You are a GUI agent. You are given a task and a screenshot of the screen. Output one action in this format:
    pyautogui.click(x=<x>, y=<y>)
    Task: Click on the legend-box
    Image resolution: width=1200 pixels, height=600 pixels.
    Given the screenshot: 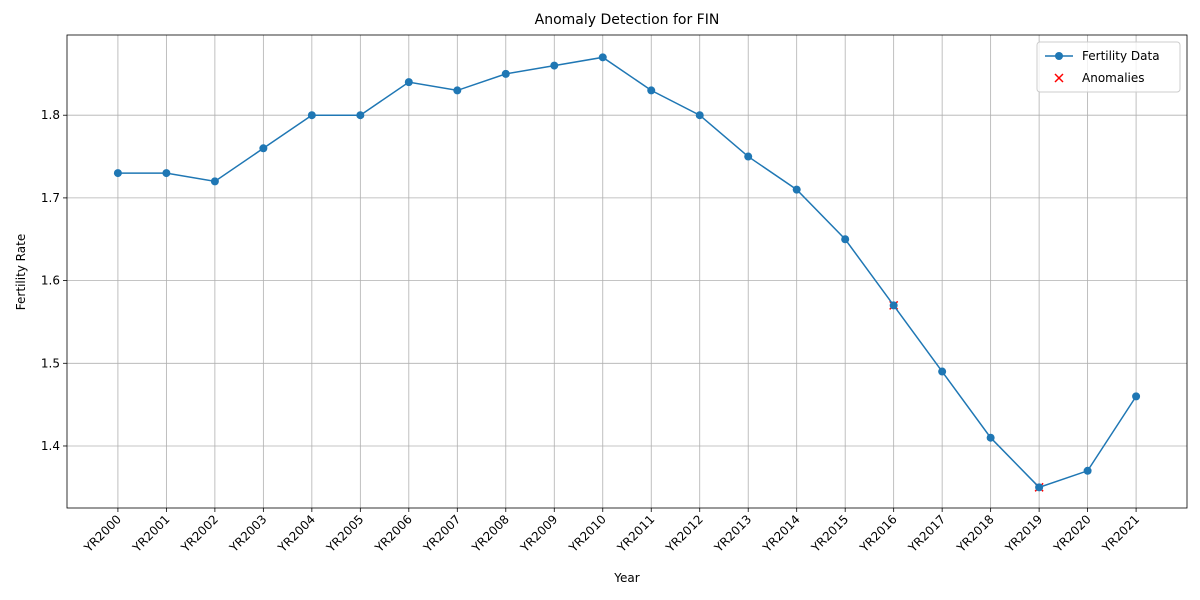 What is the action you would take?
    pyautogui.click(x=1108, y=67)
    